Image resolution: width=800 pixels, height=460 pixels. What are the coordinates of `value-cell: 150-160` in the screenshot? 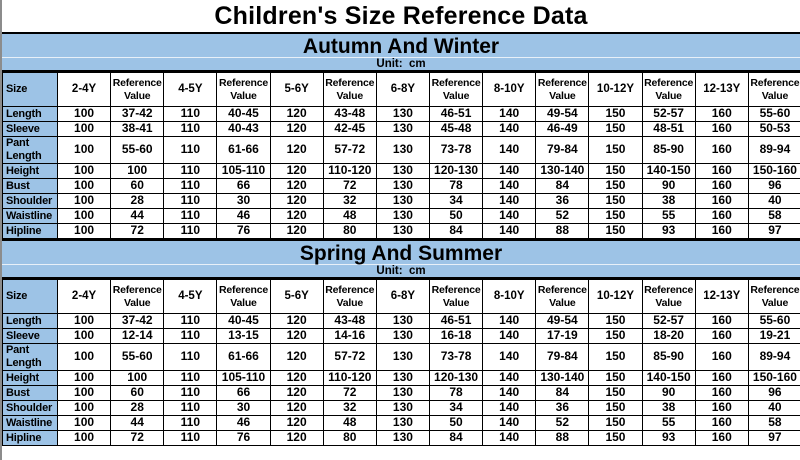 It's located at (773, 378).